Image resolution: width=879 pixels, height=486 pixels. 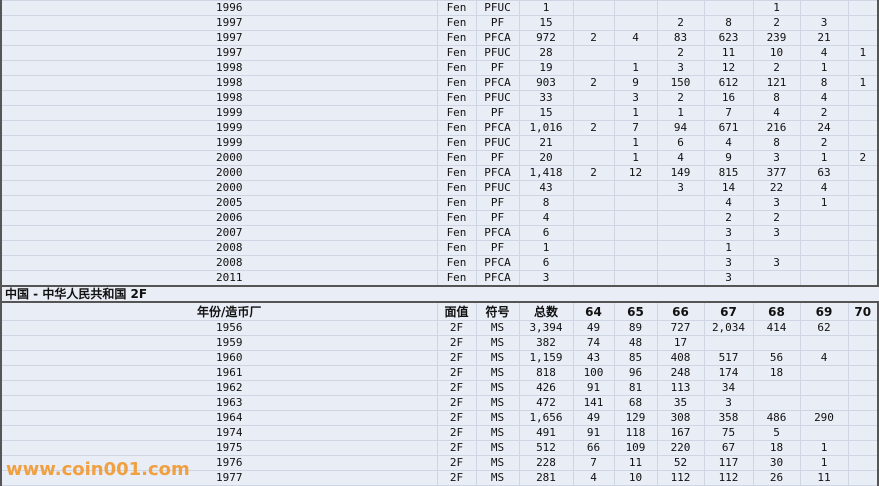 What do you see at coordinates (546, 478) in the screenshot?
I see `table-cell: 281` at bounding box center [546, 478].